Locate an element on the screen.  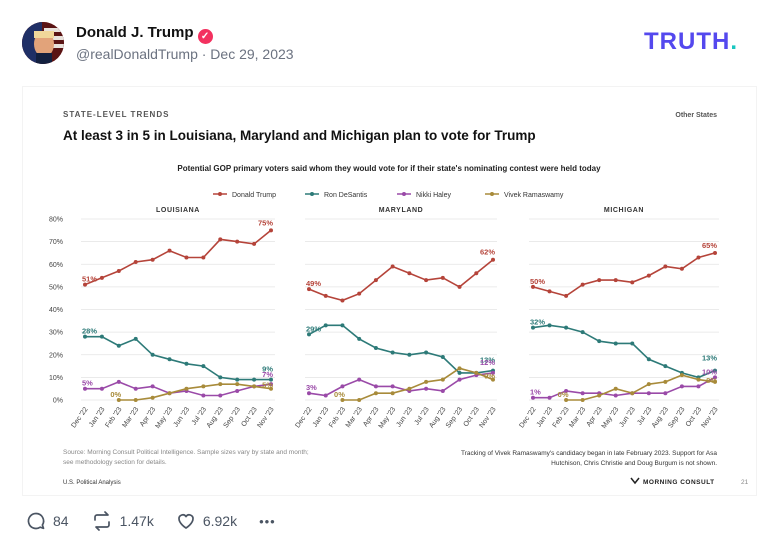
retruth-button: 1.47k is located at coordinates (122, 521).